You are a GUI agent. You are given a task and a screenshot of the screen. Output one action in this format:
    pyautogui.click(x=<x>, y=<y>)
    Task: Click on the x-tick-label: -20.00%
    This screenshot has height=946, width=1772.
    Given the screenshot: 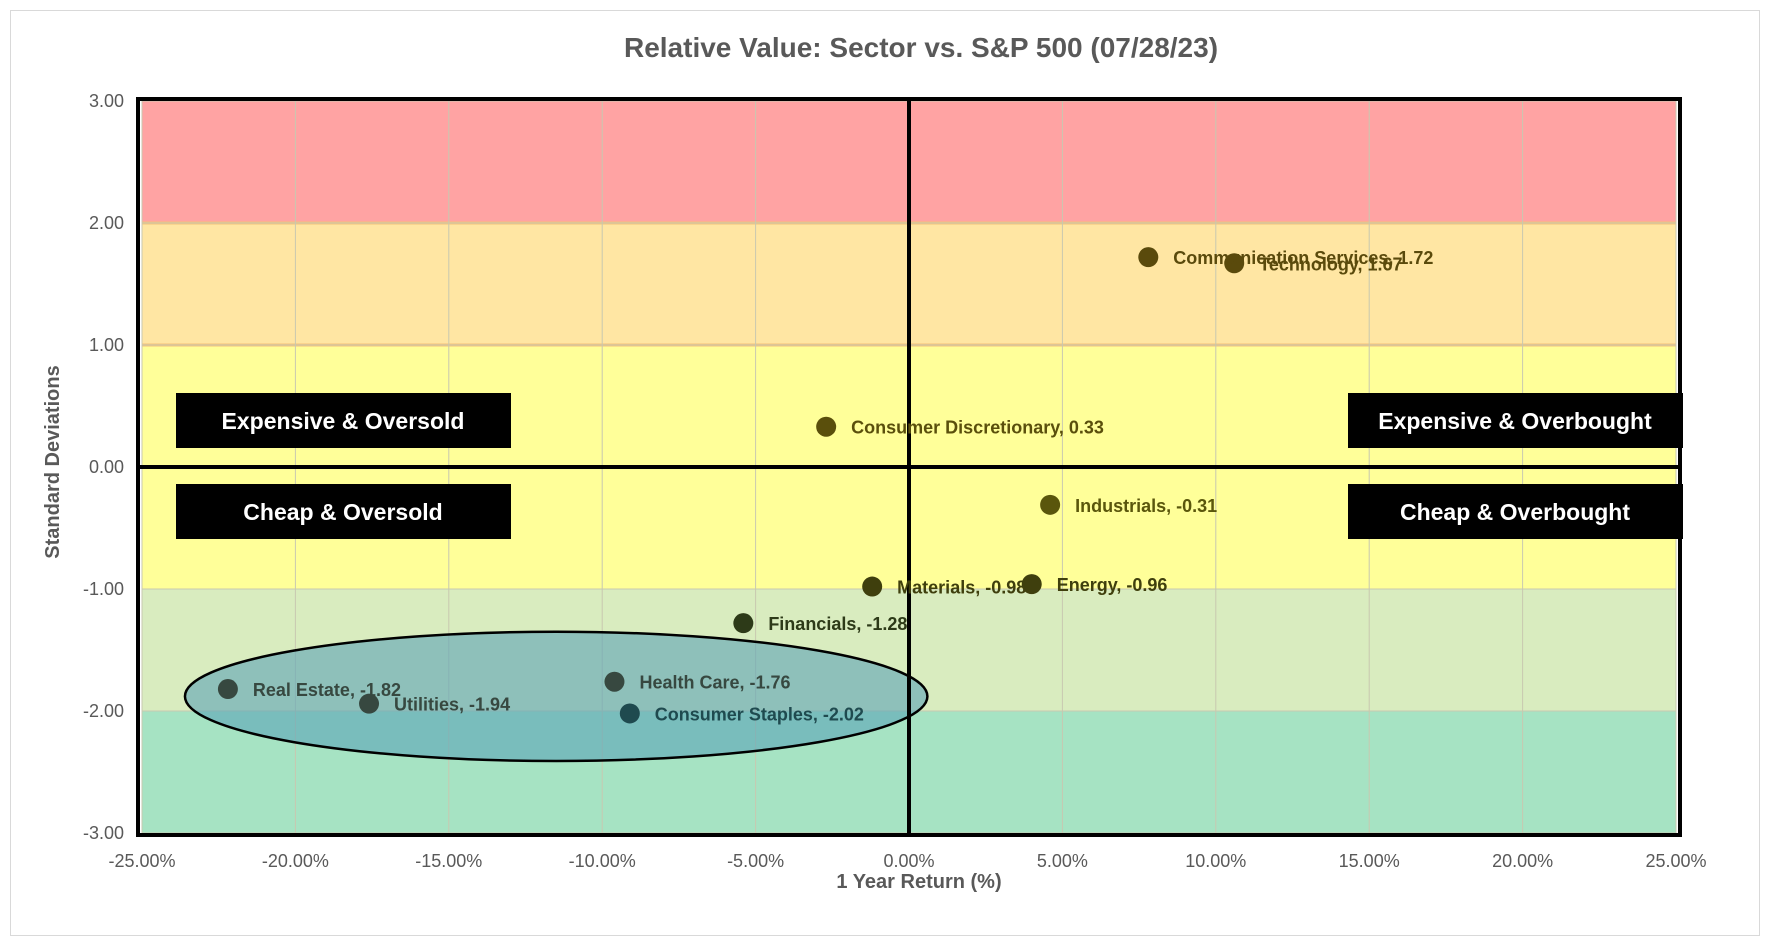 What is the action you would take?
    pyautogui.click(x=295, y=861)
    